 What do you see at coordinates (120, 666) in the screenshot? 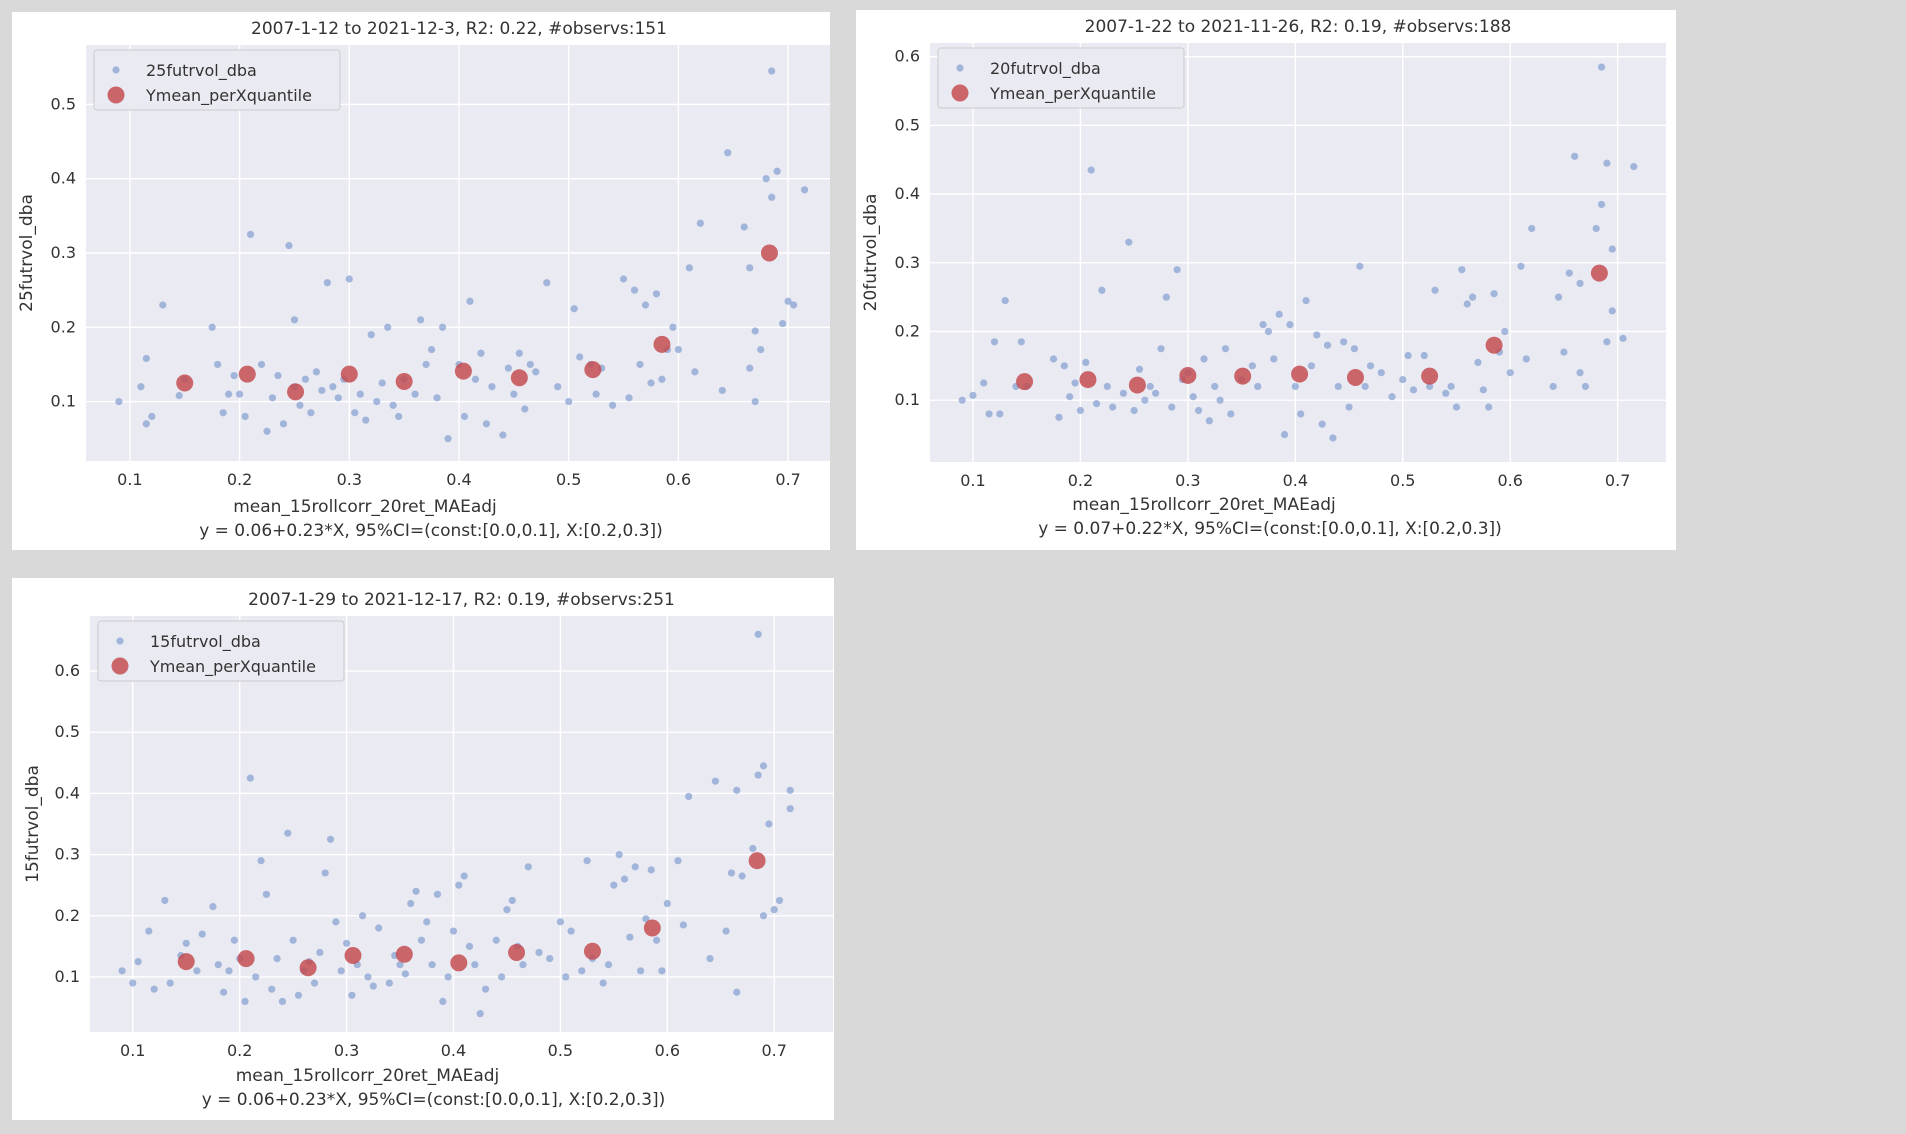
I see `legend-marker` at bounding box center [120, 666].